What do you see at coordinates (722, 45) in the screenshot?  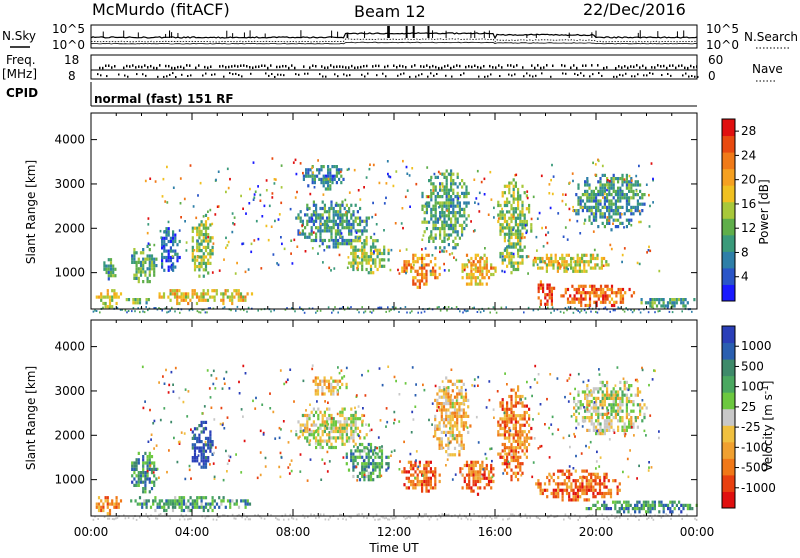 I see `noise-right-tick-bottom: 10^0` at bounding box center [722, 45].